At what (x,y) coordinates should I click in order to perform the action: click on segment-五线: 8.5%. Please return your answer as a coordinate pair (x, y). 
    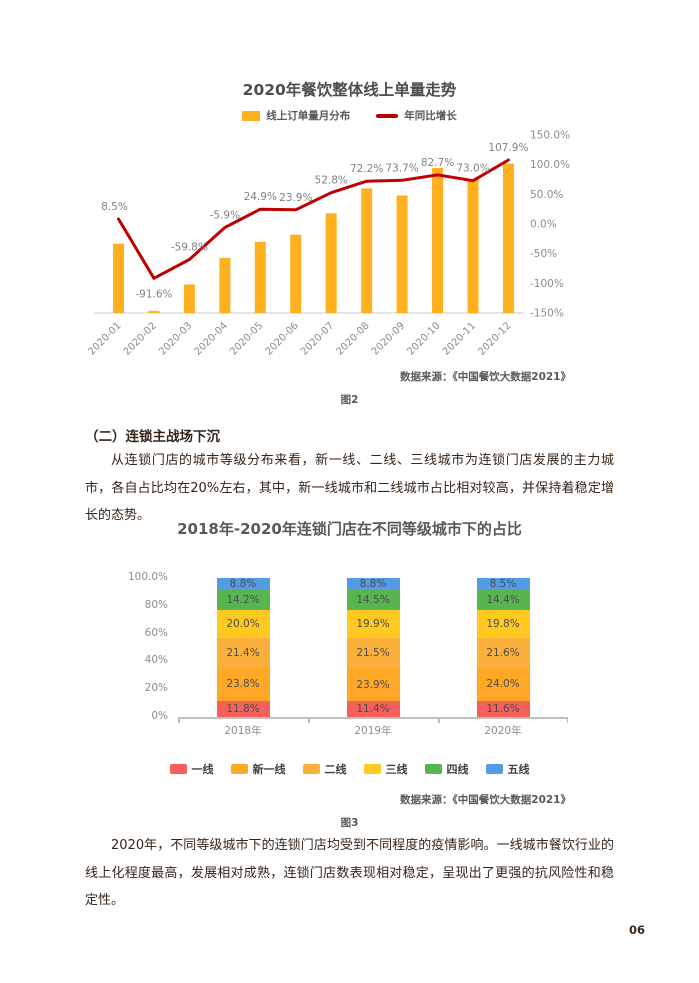
    Looking at the image, I should click on (503, 584).